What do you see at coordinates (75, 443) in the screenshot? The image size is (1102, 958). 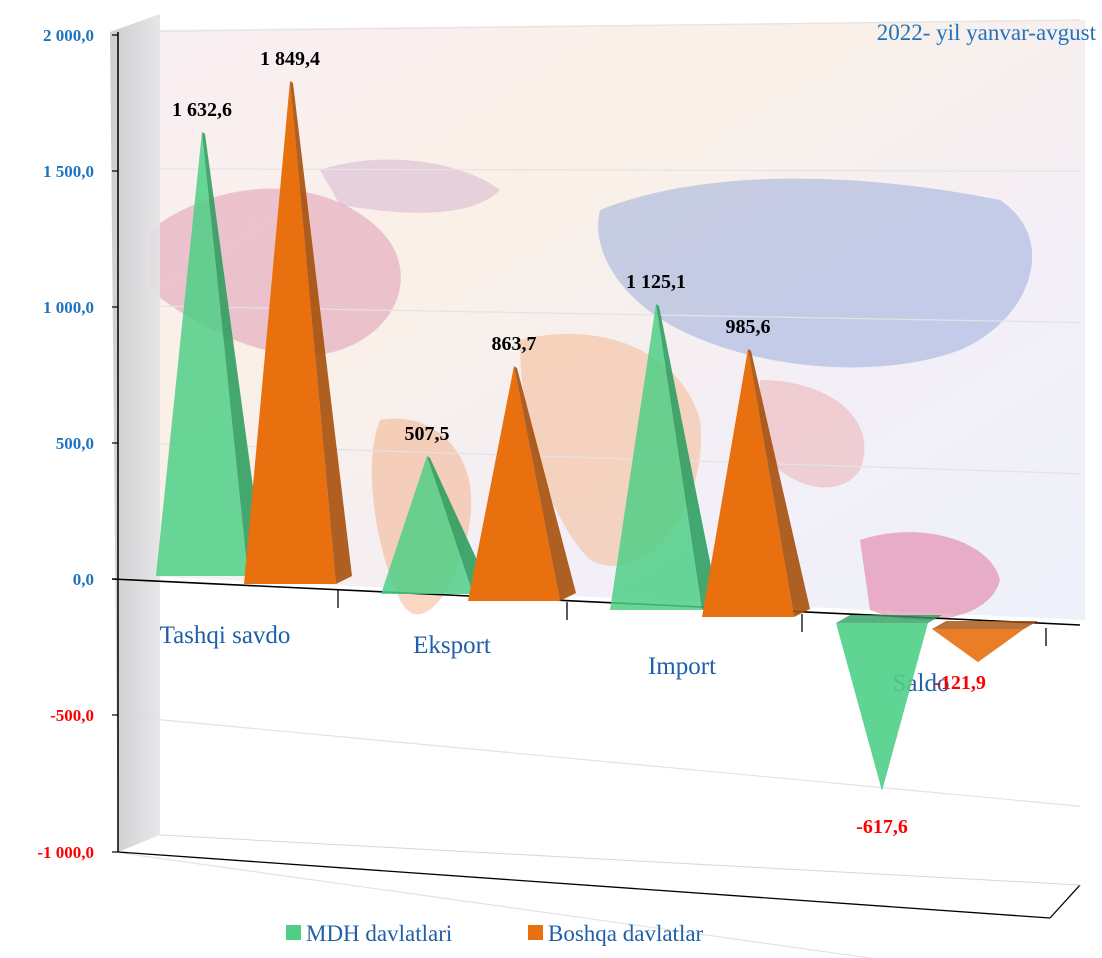 I see `y-tick-label: 500,0` at bounding box center [75, 443].